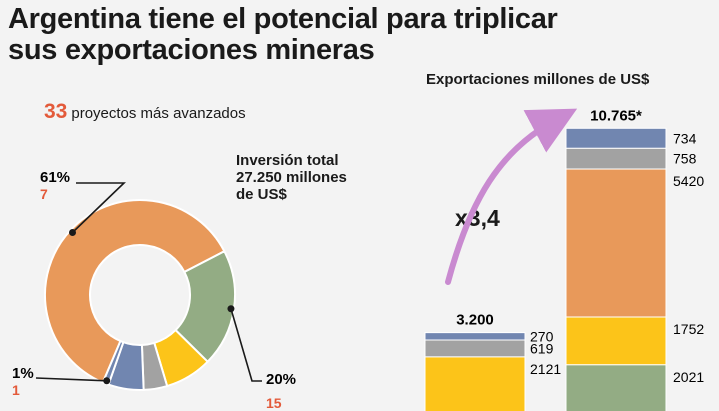 The width and height of the screenshot is (719, 411). What do you see at coordinates (688, 329) in the screenshot?
I see `bar-segment-label: 1752` at bounding box center [688, 329].